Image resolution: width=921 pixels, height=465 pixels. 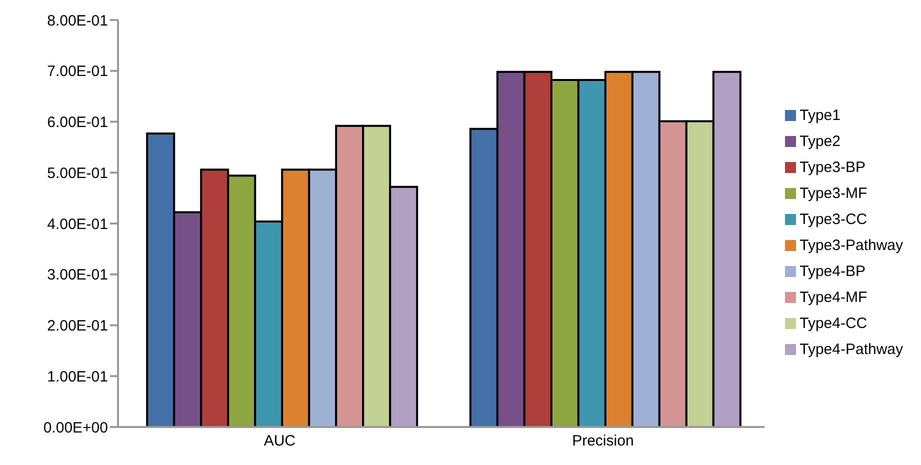 What do you see at coordinates (77, 21) in the screenshot?
I see `y-tick-label: 8.00E-01` at bounding box center [77, 21].